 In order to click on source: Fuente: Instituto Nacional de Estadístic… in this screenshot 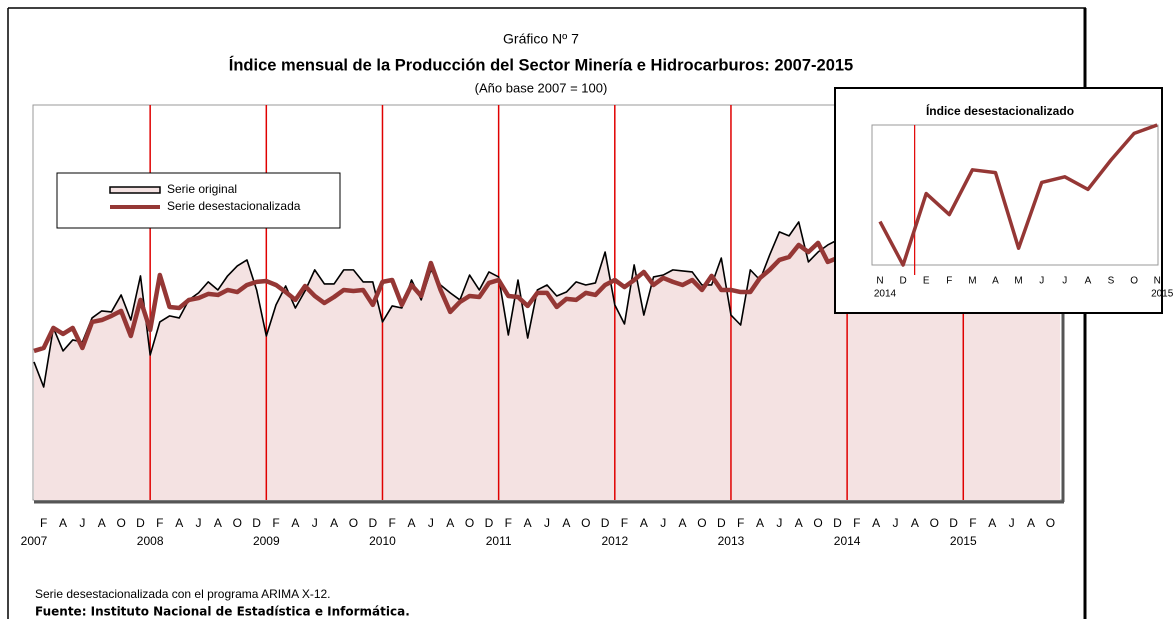, I will do `click(222, 612)`.